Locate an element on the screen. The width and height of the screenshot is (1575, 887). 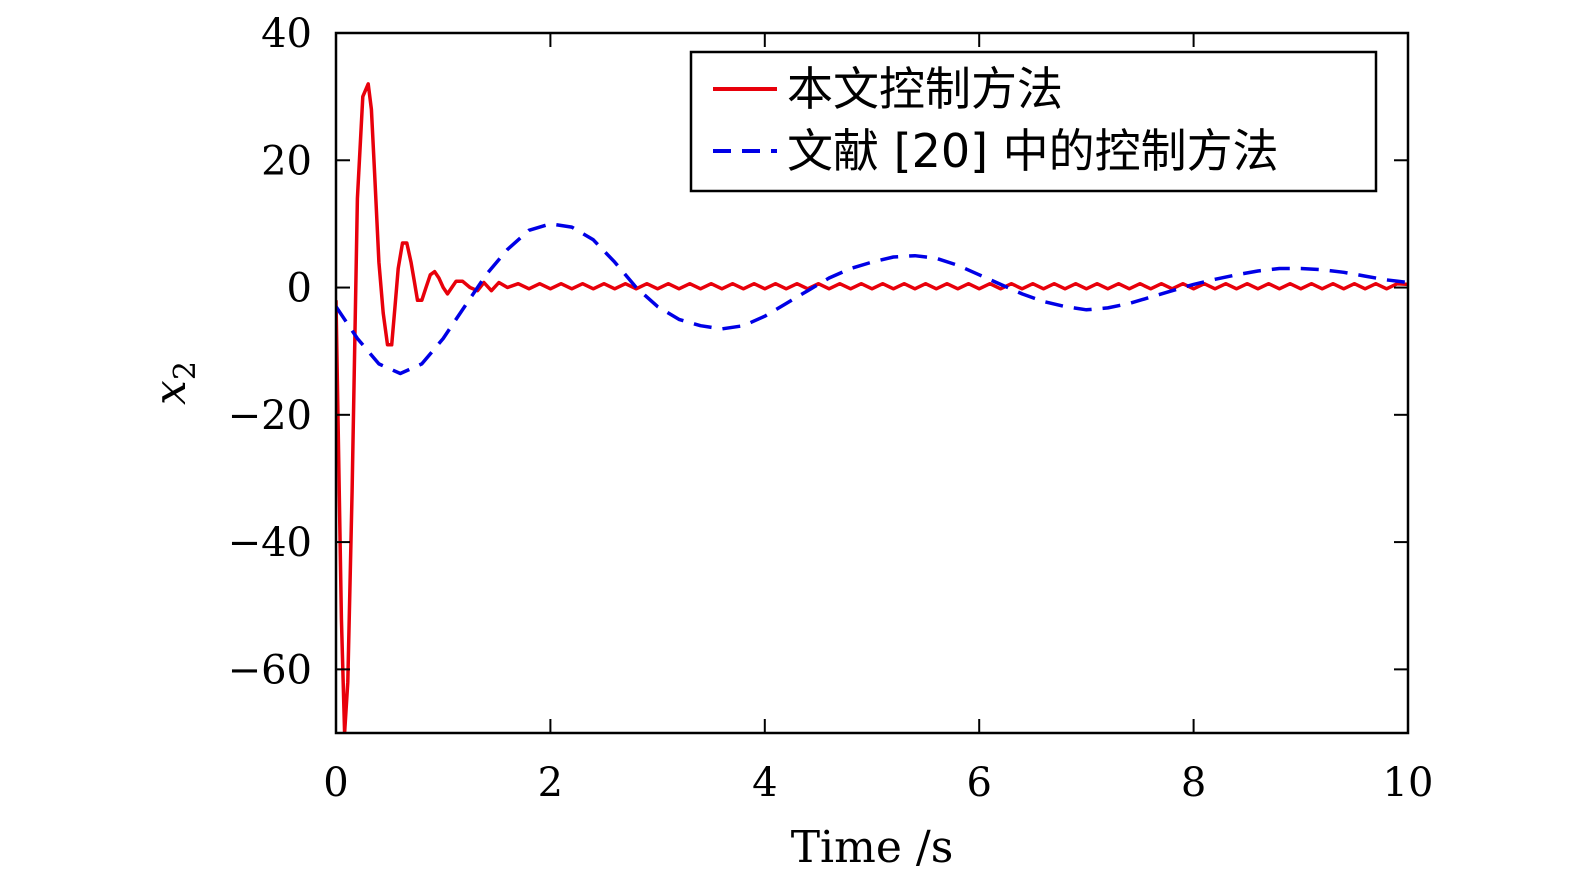
y-axis-title: x2 is located at coordinates (174, 383).